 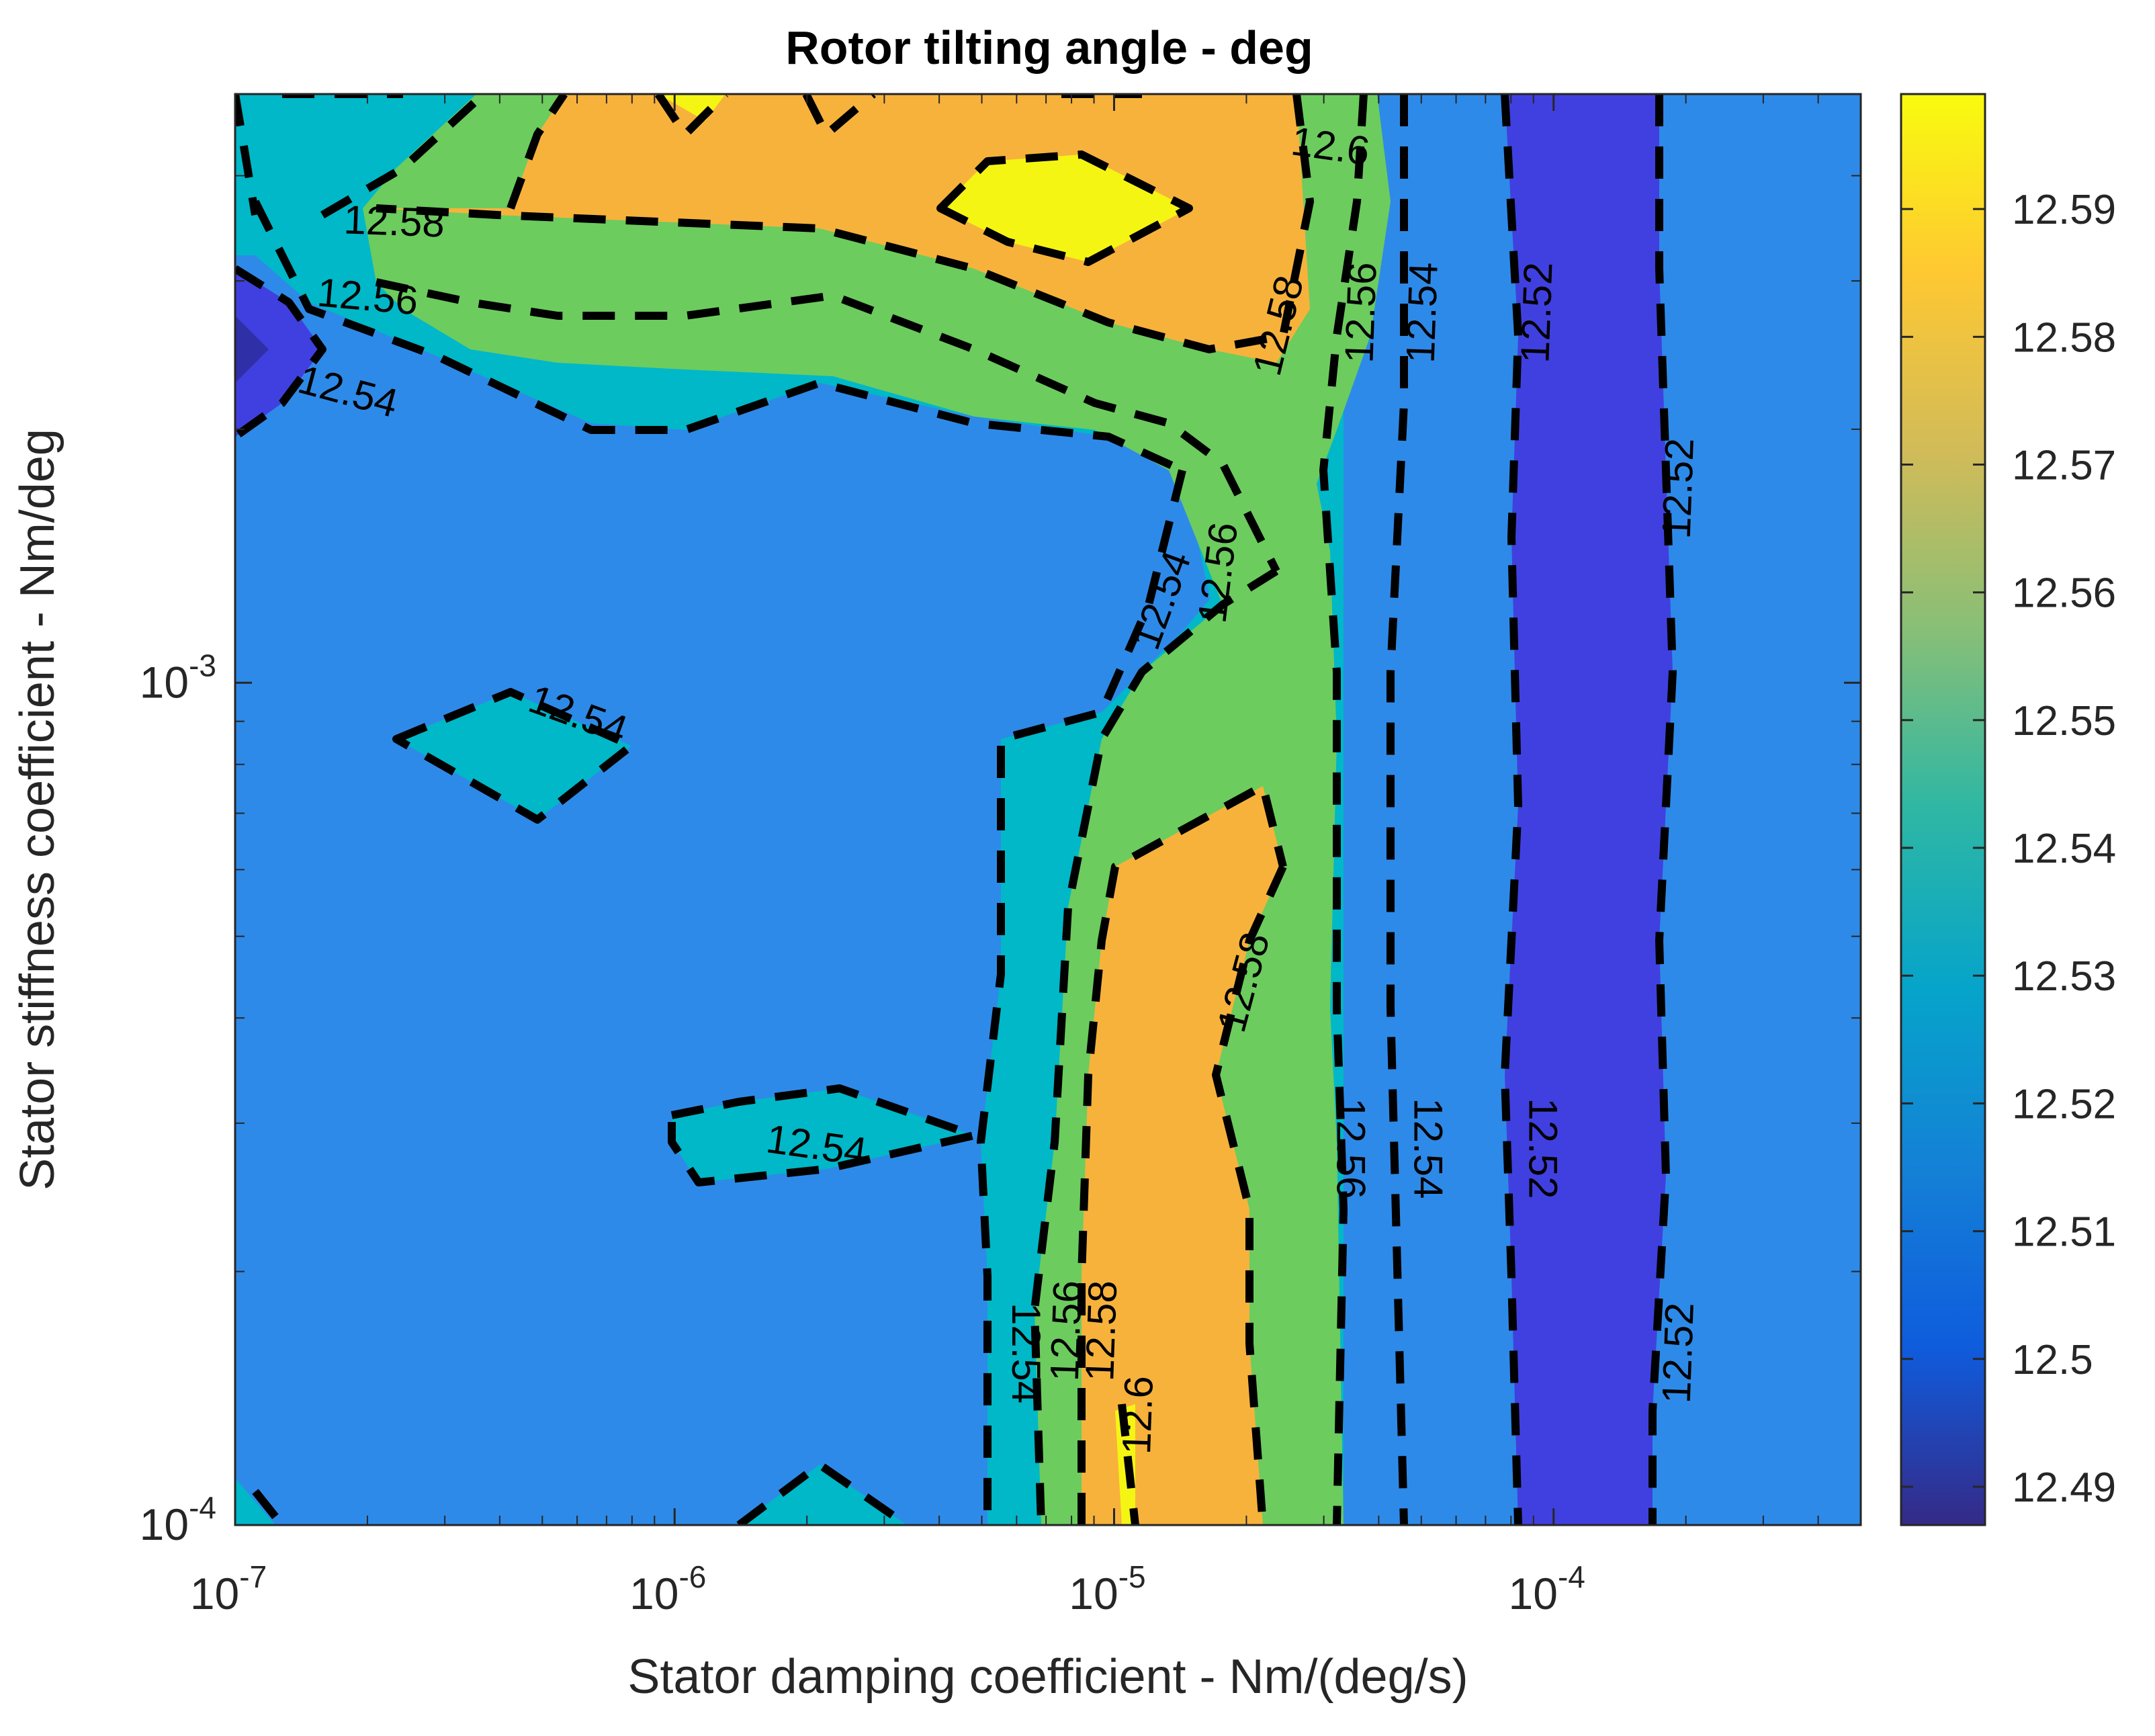 What do you see at coordinates (268, 1507) in the screenshot?
I see `contour-line-12-54-bottom-left` at bounding box center [268, 1507].